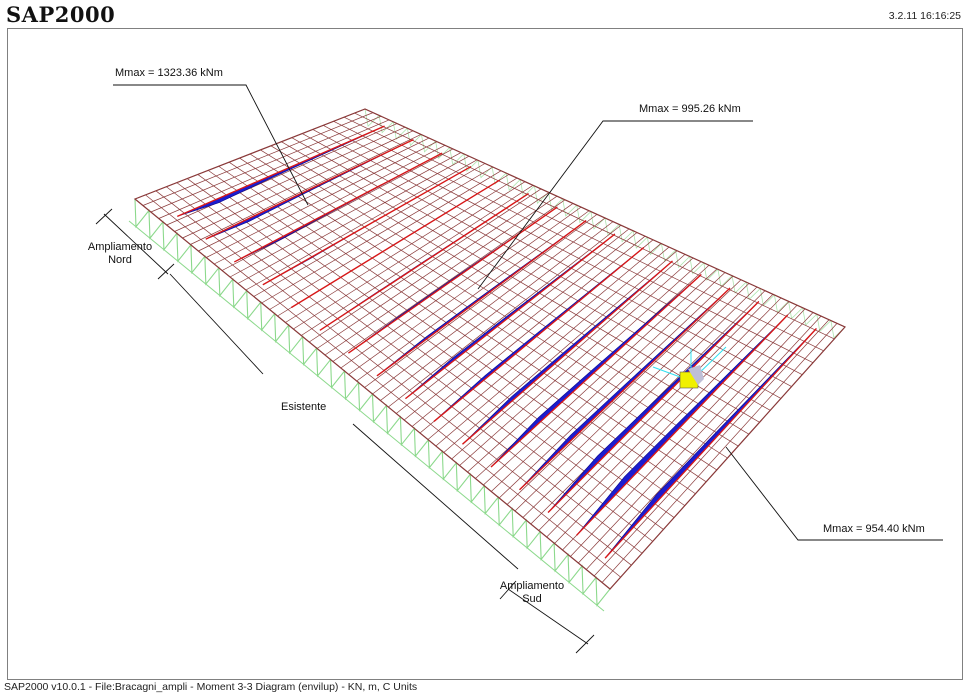 This screenshot has height=697, width=963. What do you see at coordinates (61, 14) in the screenshot?
I see `app-title: SAP2000` at bounding box center [61, 14].